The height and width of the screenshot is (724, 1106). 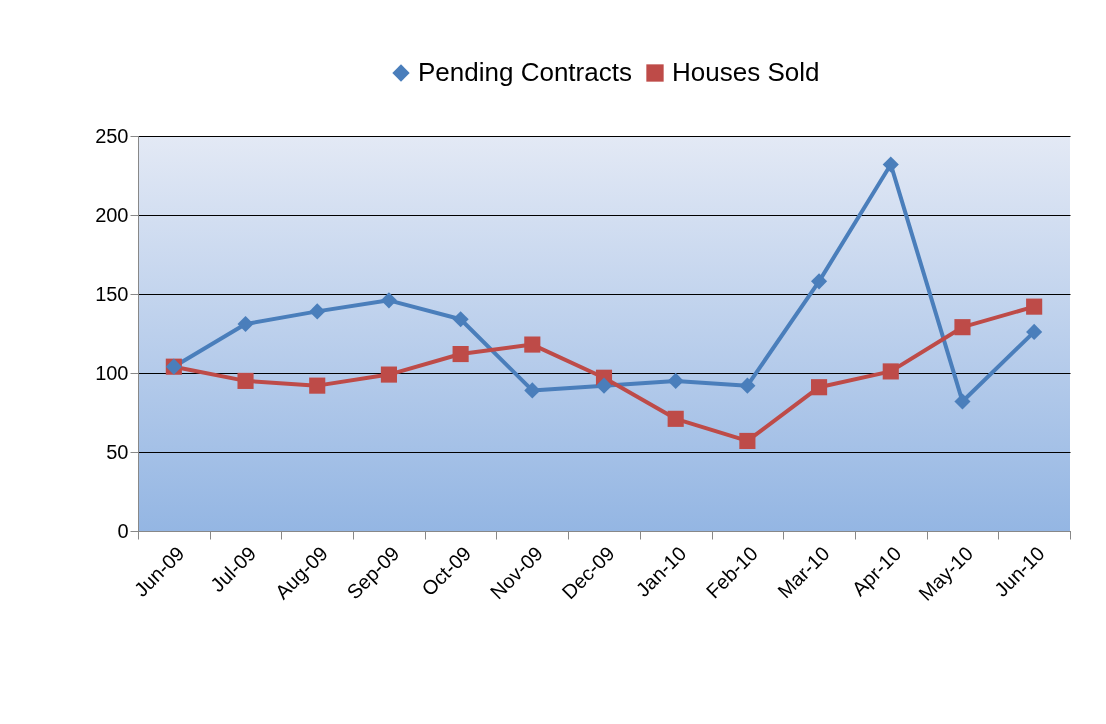 I want to click on y-tick-label: 50, so click(x=117, y=451).